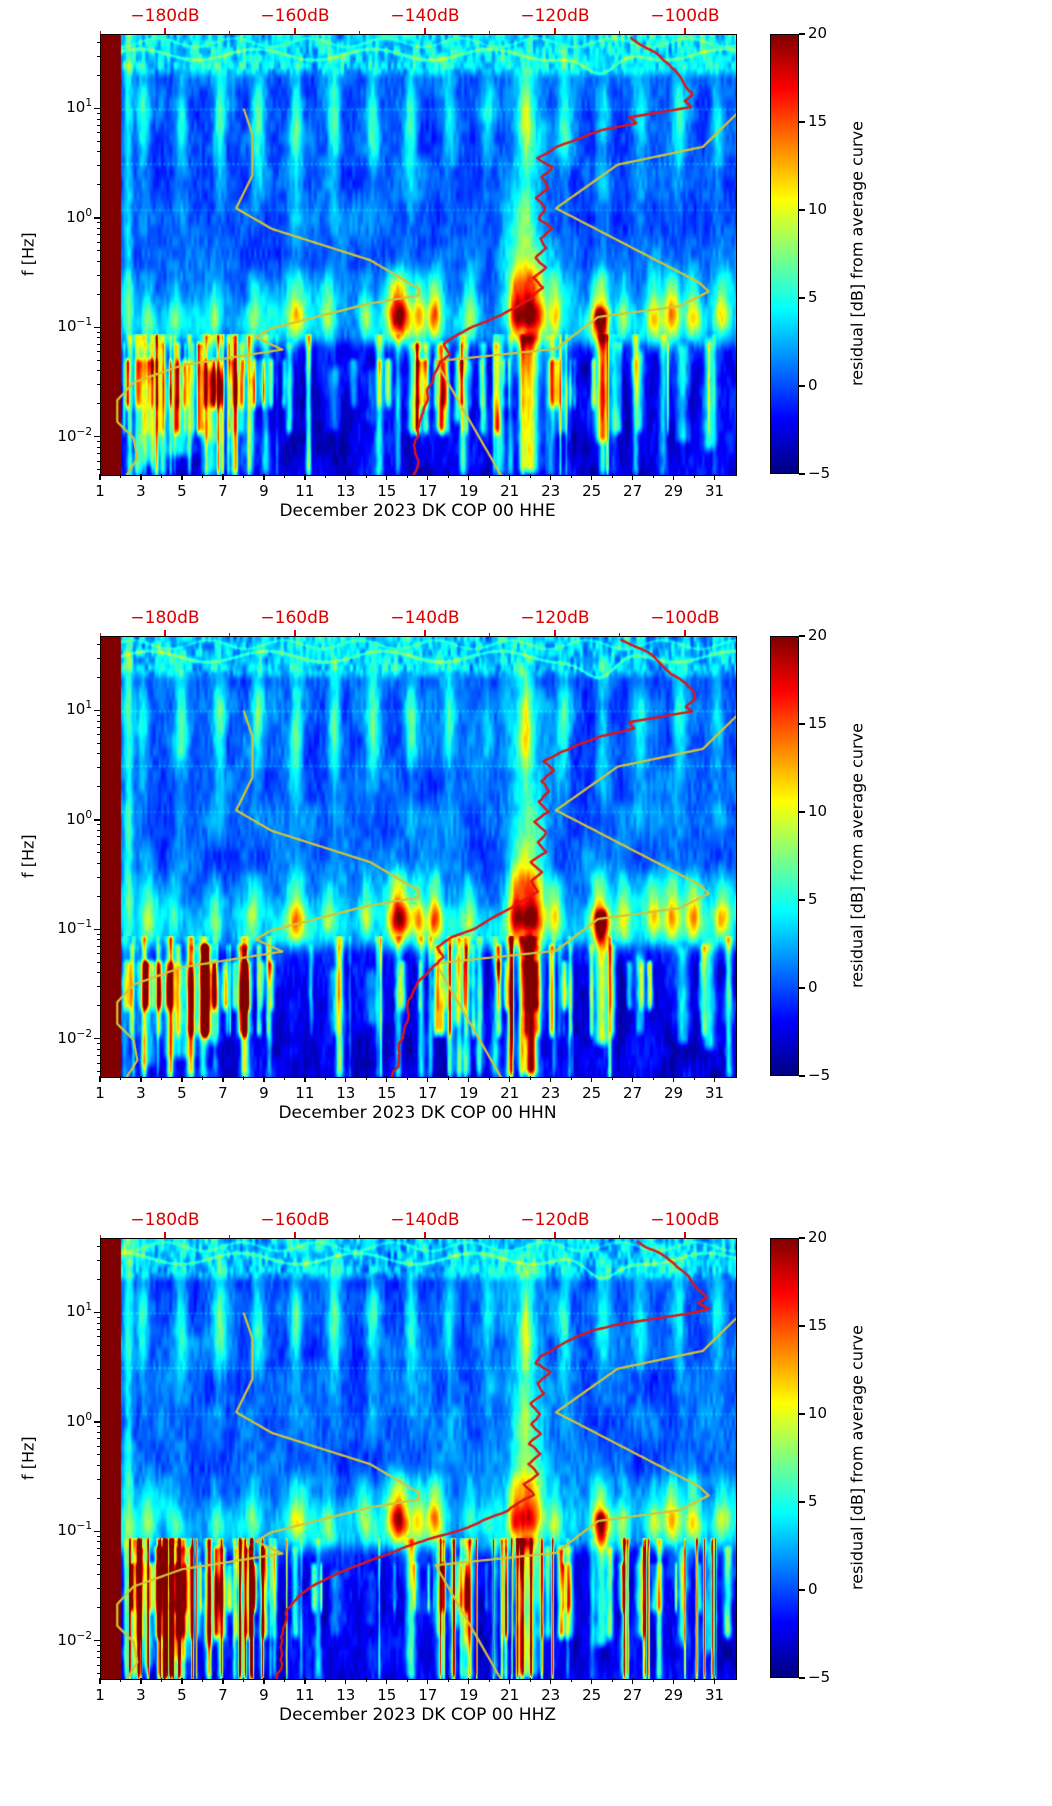 This screenshot has height=1806, width=1052. I want to click on x-tick-label: 21, so click(510, 1695).